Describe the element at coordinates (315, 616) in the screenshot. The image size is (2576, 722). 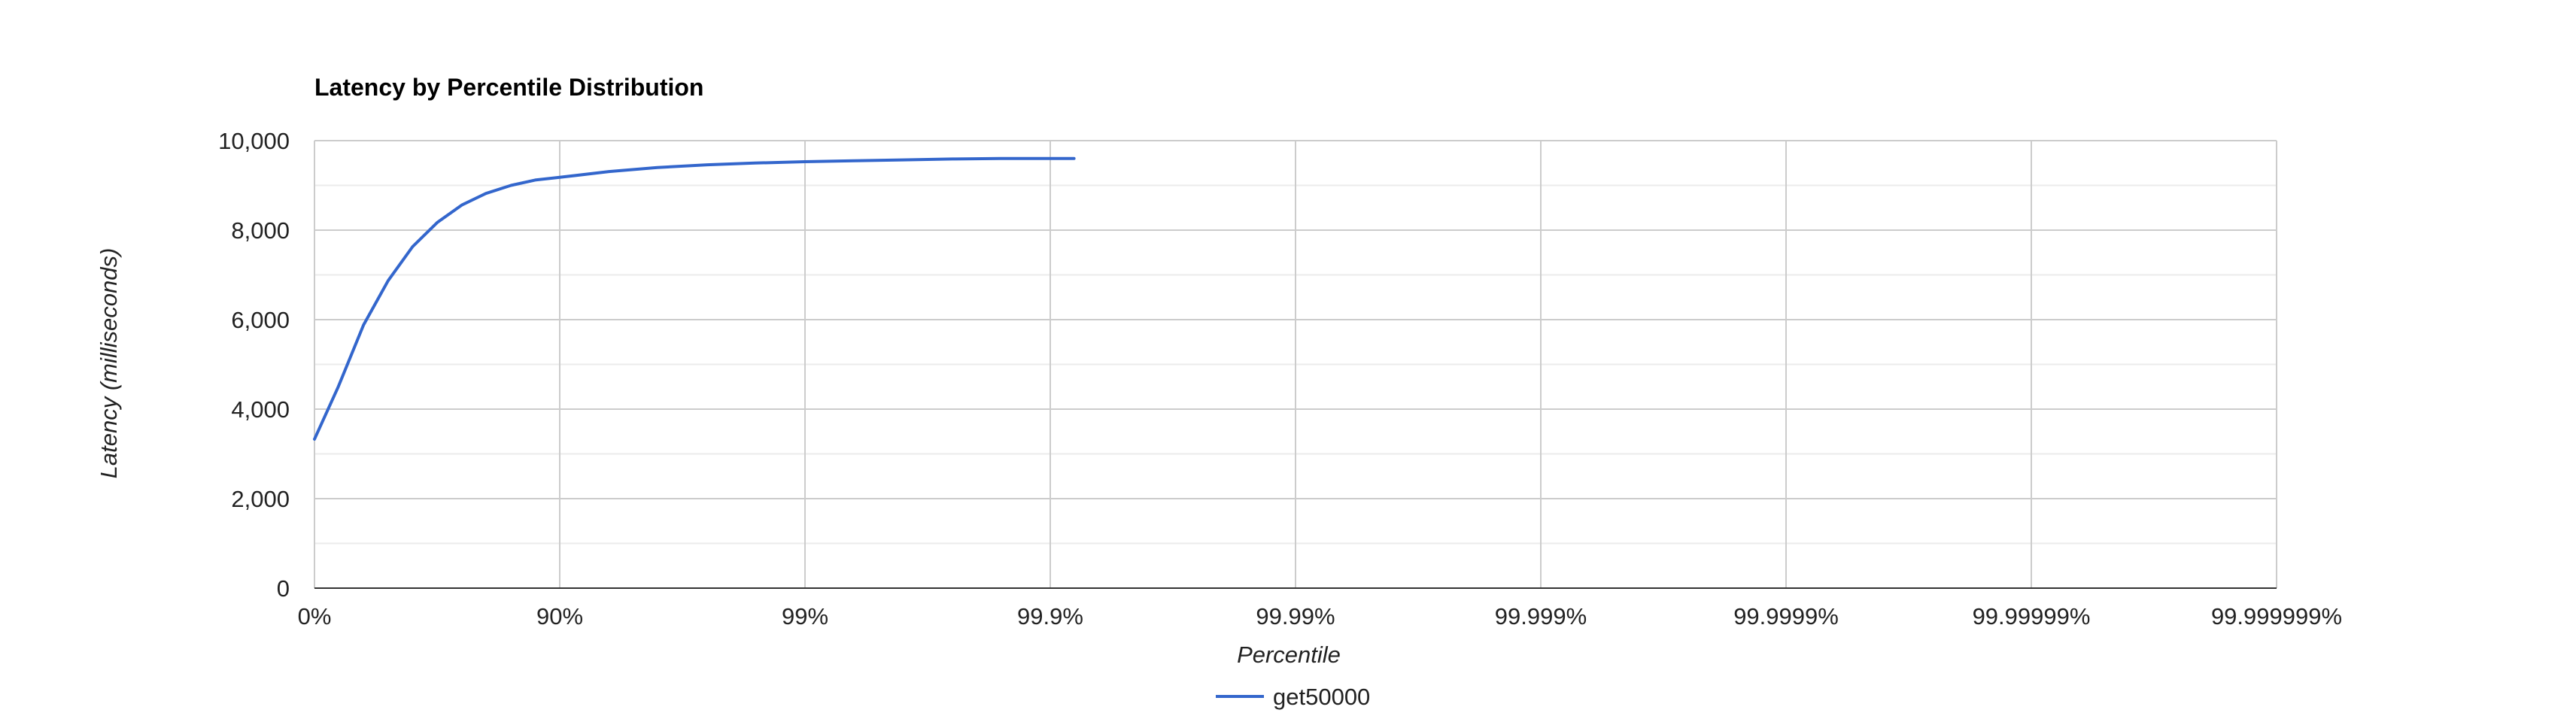
I see `x-tick-label: 0%` at that location.